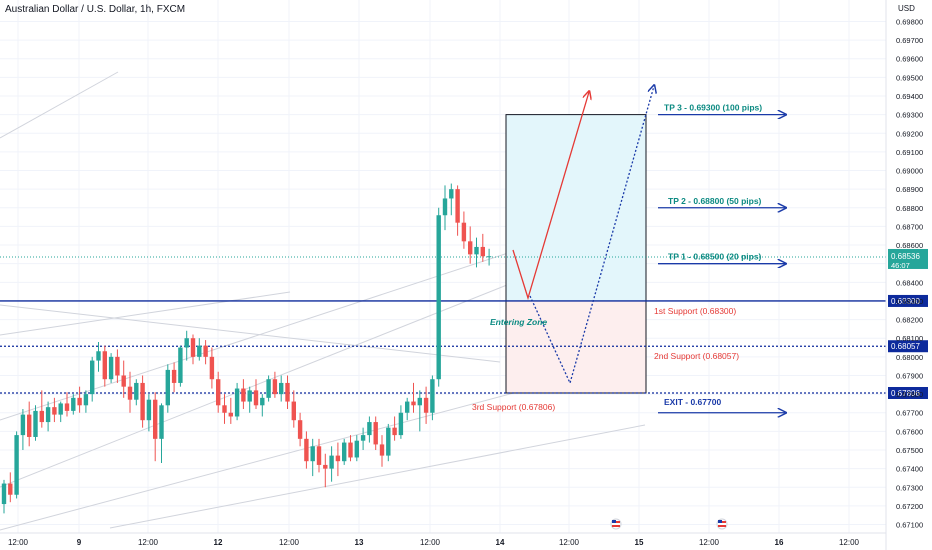 Image resolution: width=932 pixels, height=550 pixels. Describe the element at coordinates (909, 189) in the screenshot. I see `price-tick-label: 0.68900` at that location.